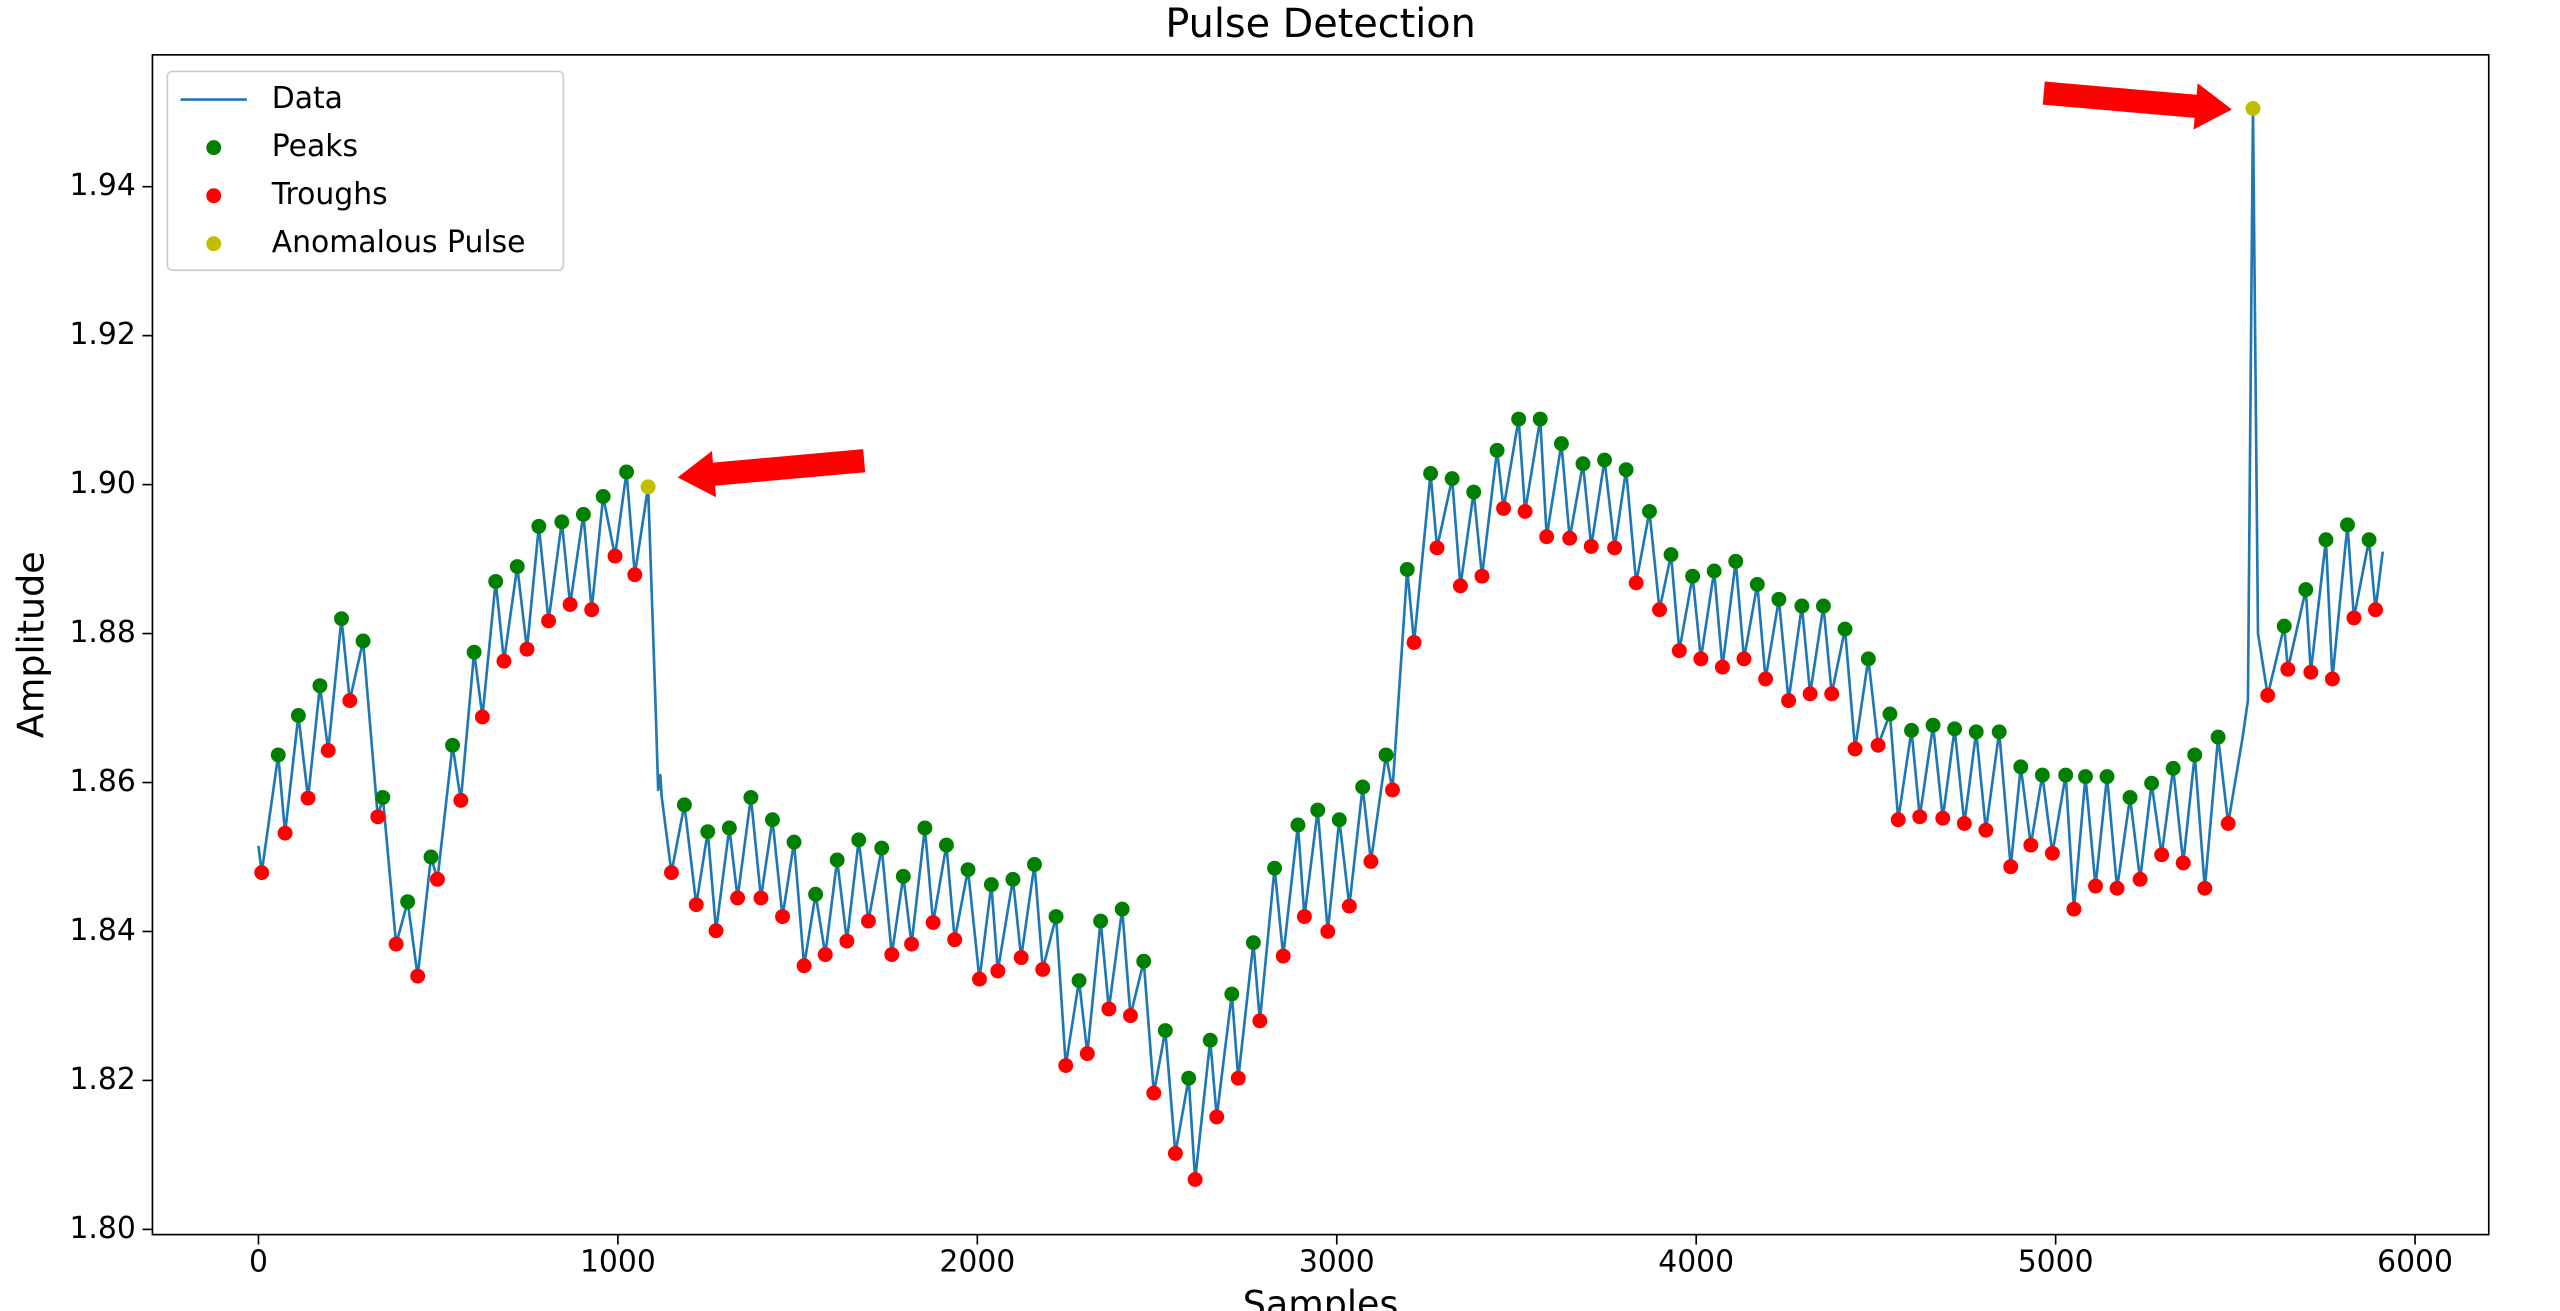 This screenshot has height=1311, width=2560. Describe the element at coordinates (1696, 1261) in the screenshot. I see `x-tick-label: 4000` at that location.